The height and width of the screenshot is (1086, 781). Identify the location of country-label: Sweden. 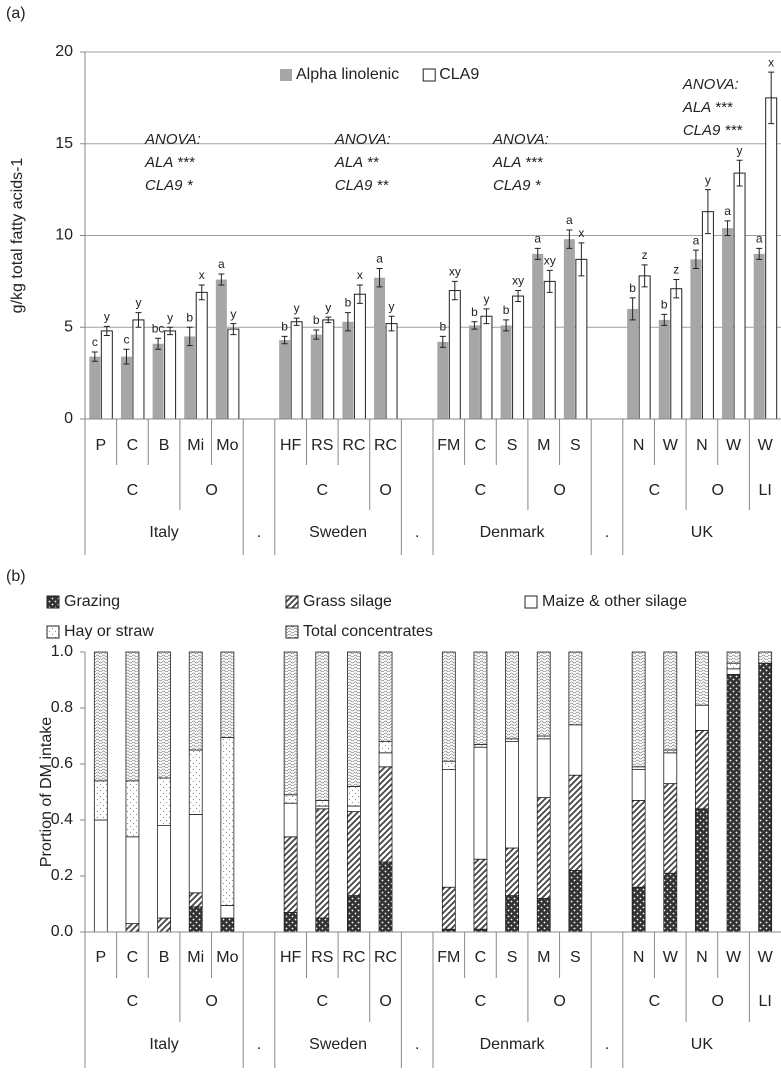
(338, 532).